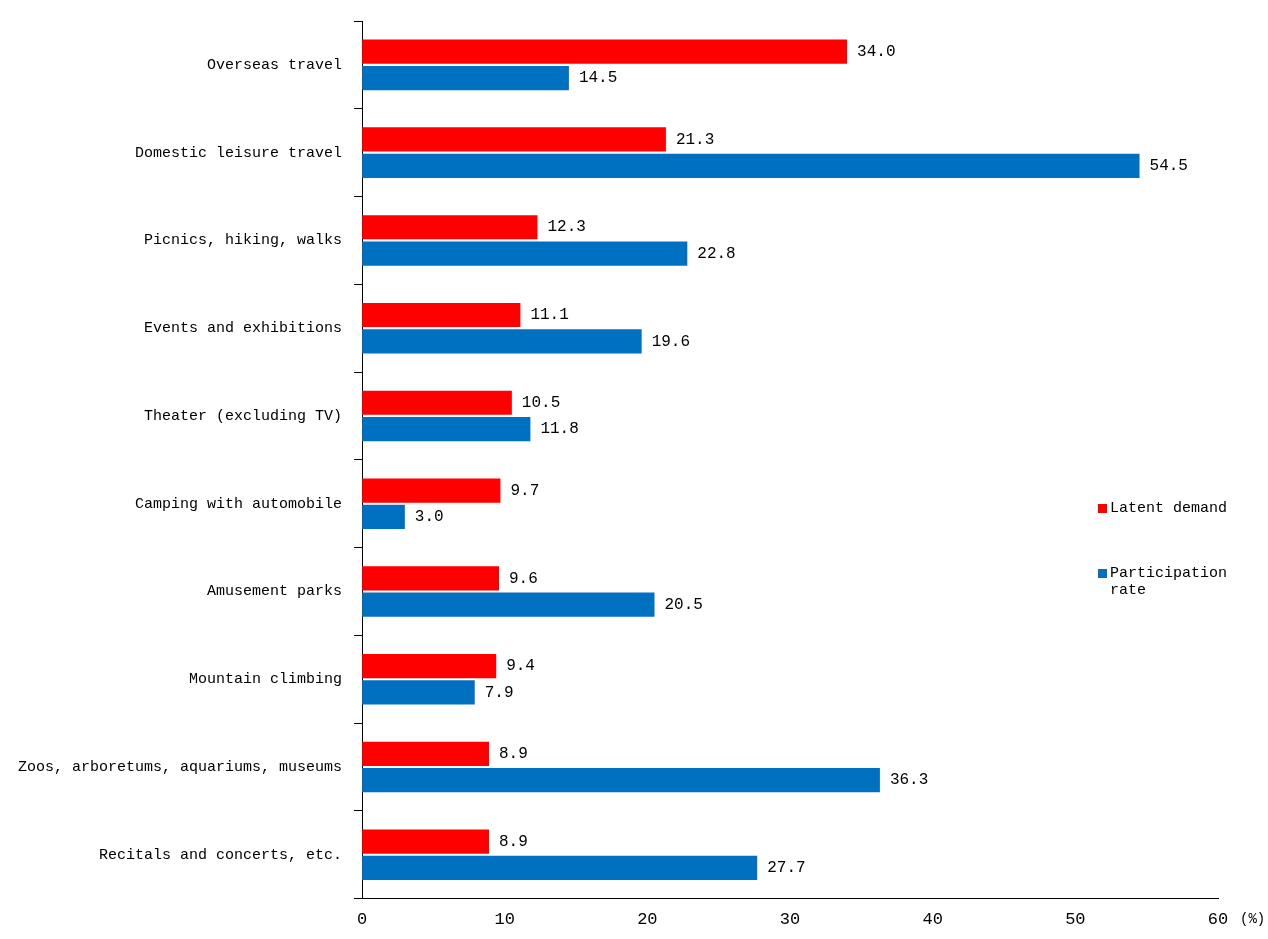  I want to click on data-label: 9.4, so click(520, 666).